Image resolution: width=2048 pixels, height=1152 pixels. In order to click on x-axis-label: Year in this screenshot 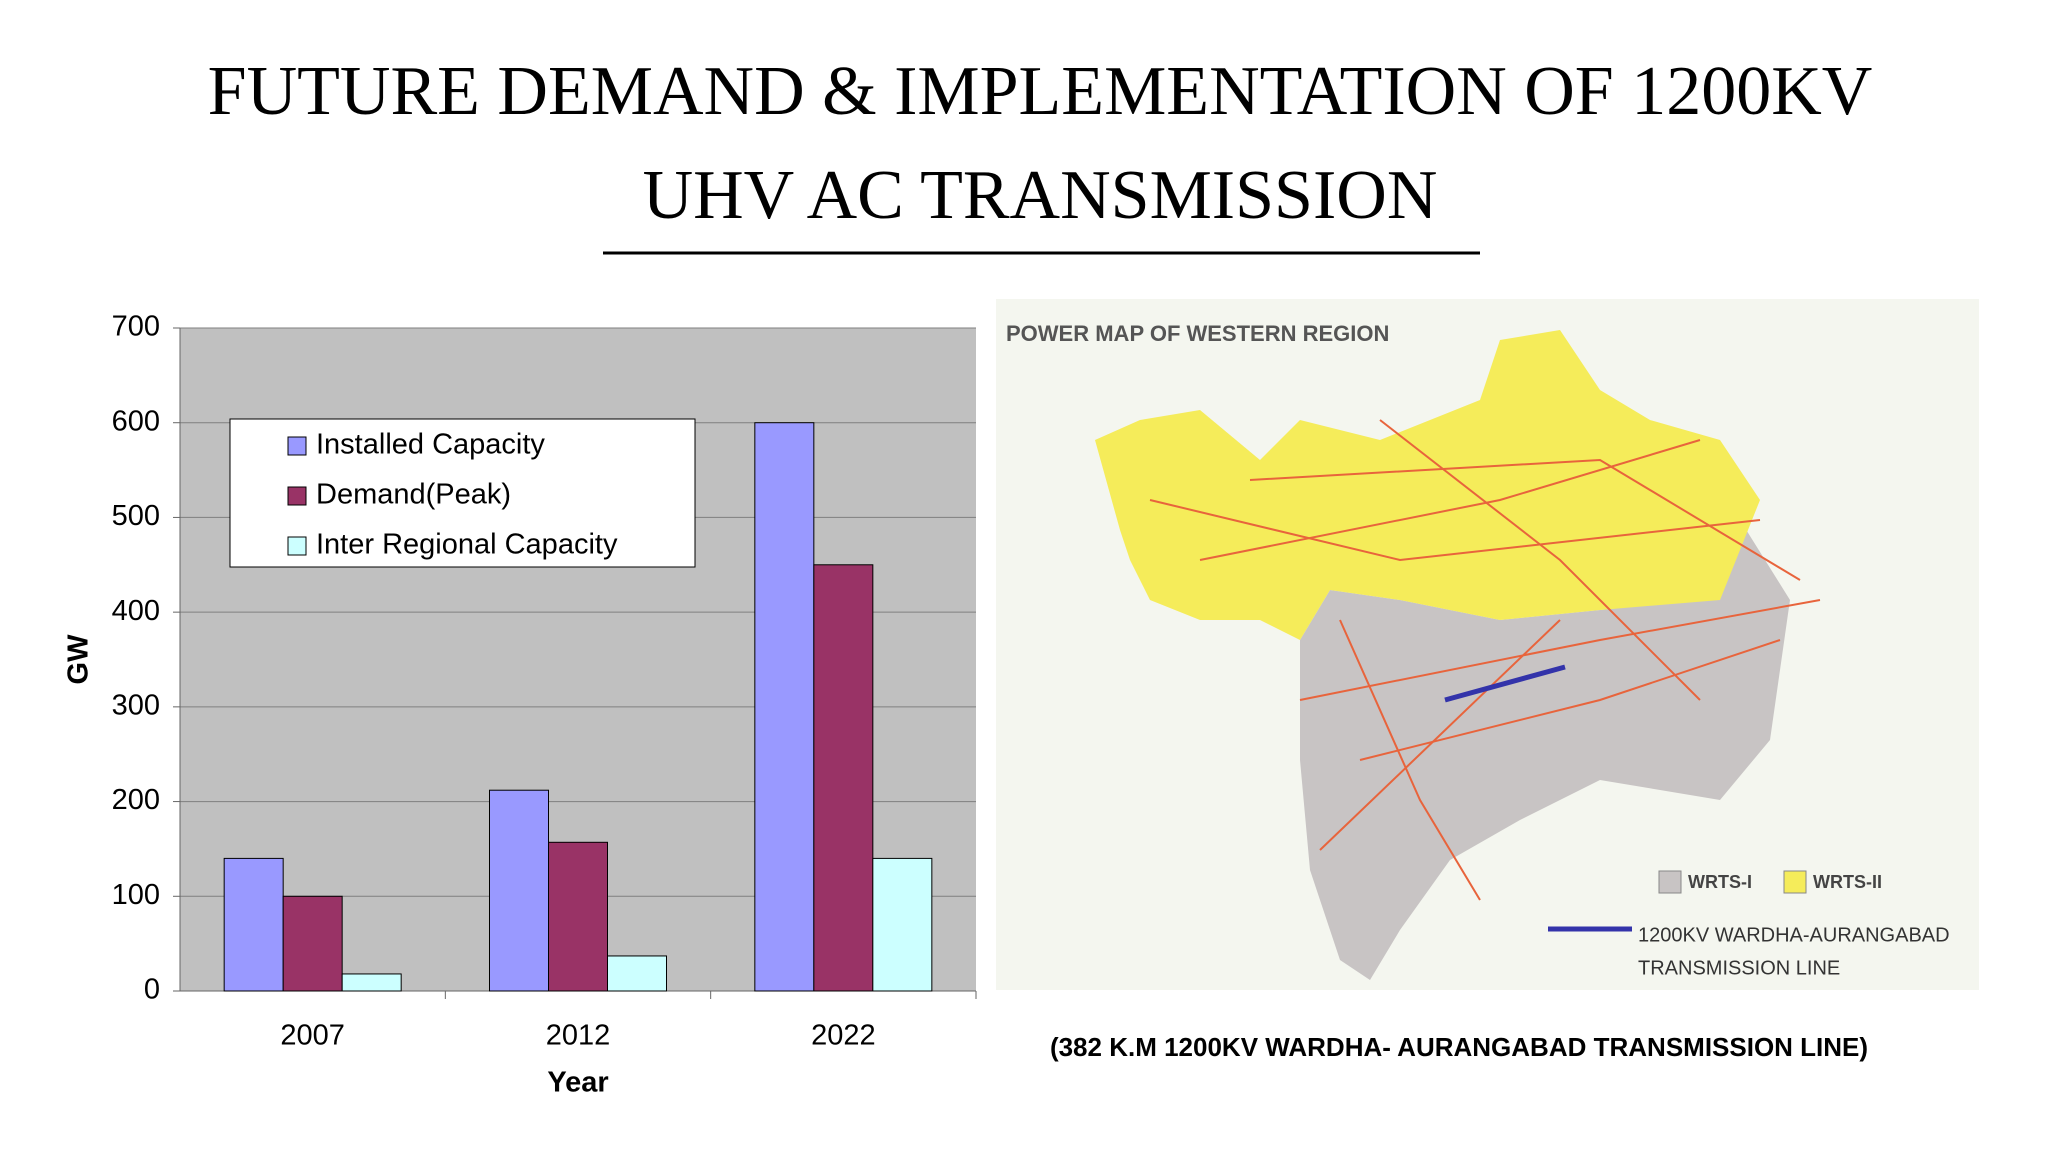, I will do `click(577, 1083)`.